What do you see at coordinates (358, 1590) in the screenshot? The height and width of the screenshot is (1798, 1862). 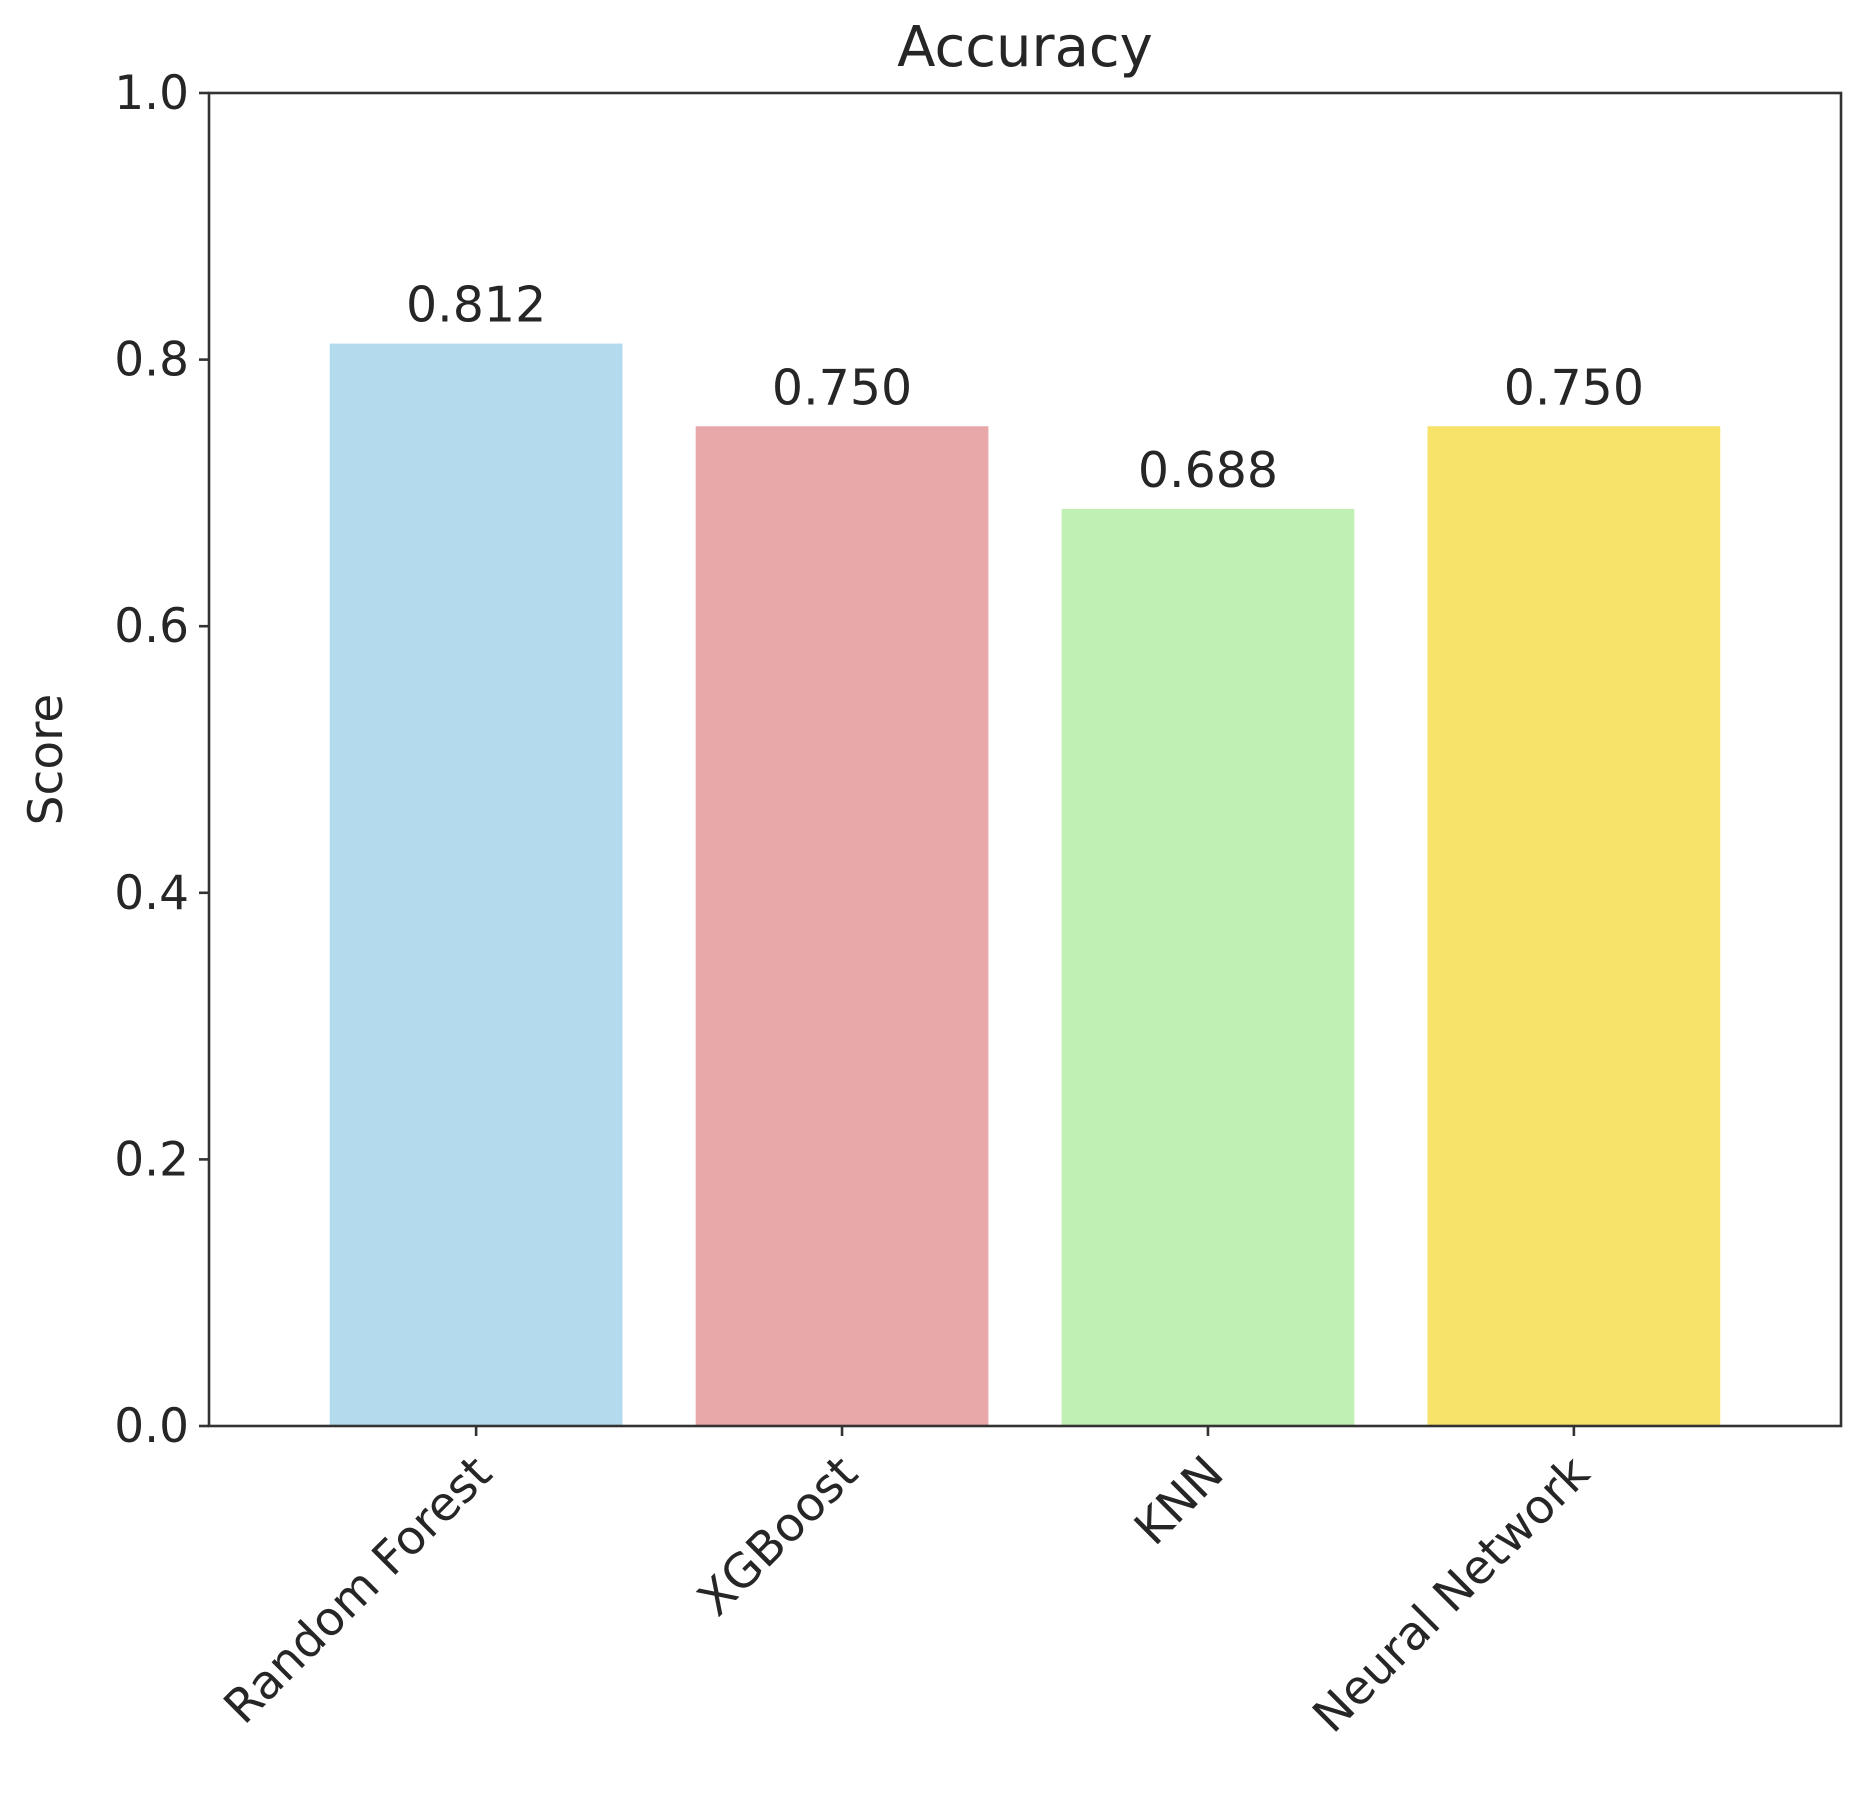 I see `x-tick-label: Random Forest` at bounding box center [358, 1590].